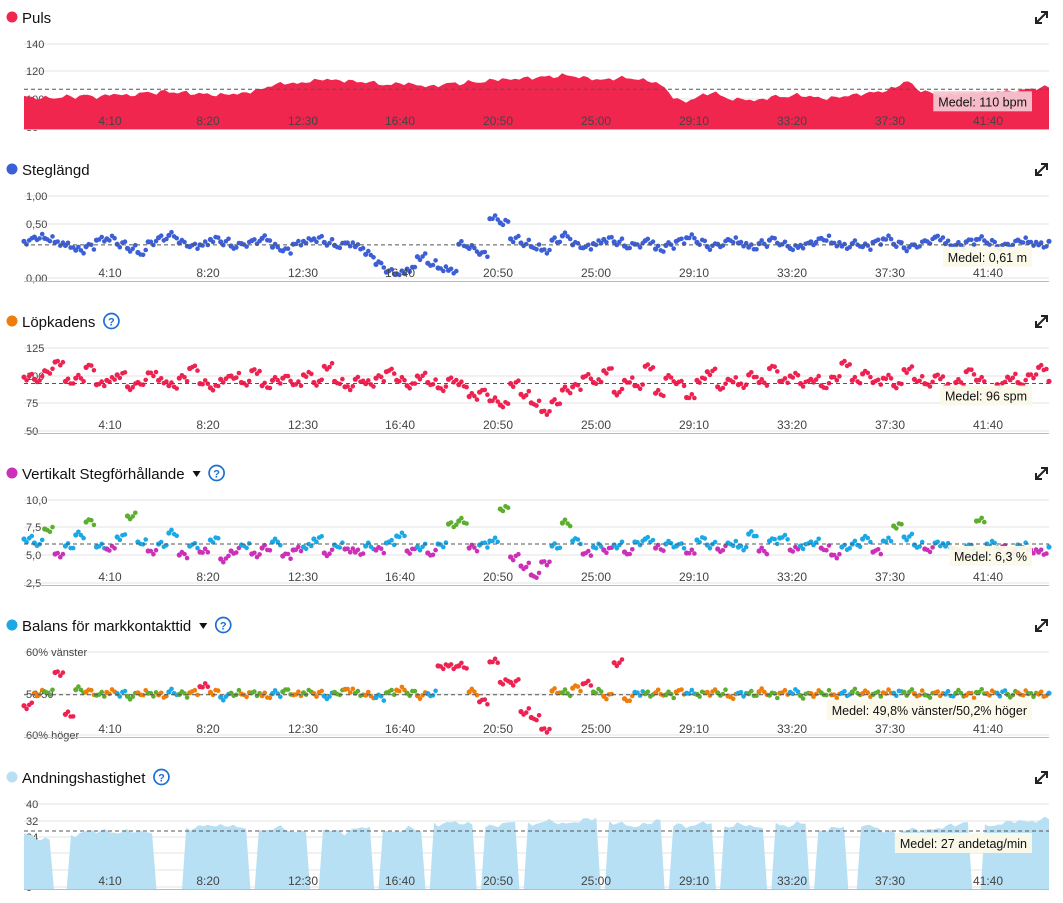 This screenshot has width=1063, height=903. I want to click on x-tick-label: 12:30, so click(303, 577).